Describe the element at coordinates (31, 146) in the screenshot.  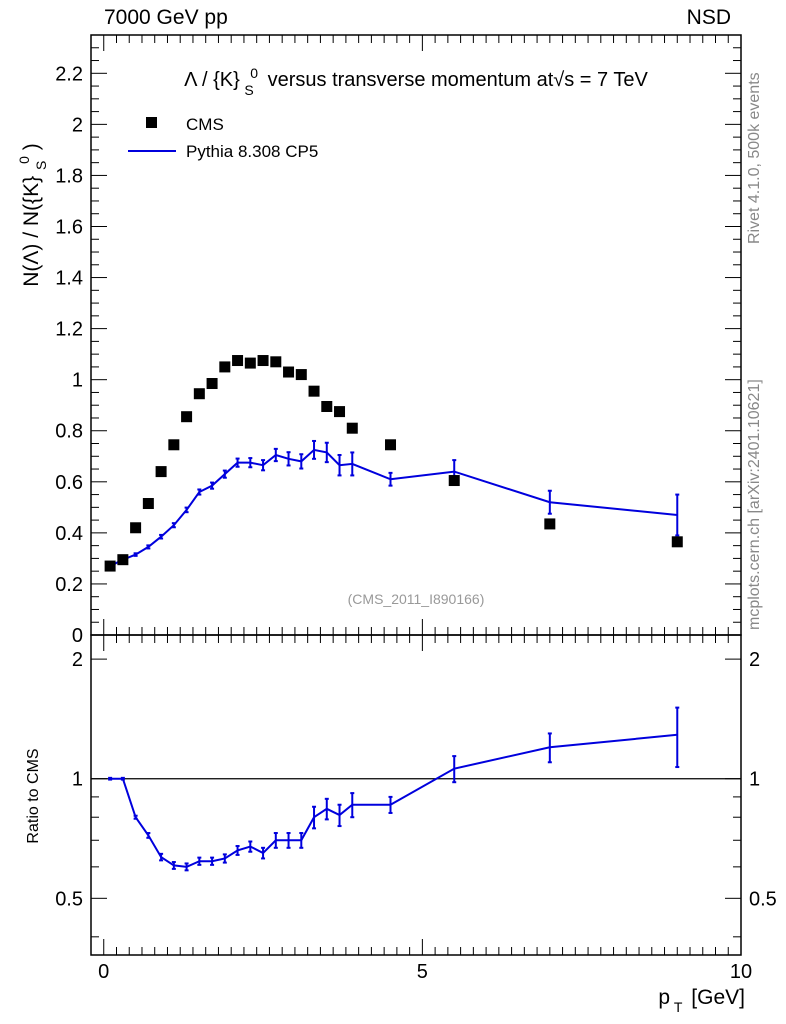
I see `y-label-close: )` at that location.